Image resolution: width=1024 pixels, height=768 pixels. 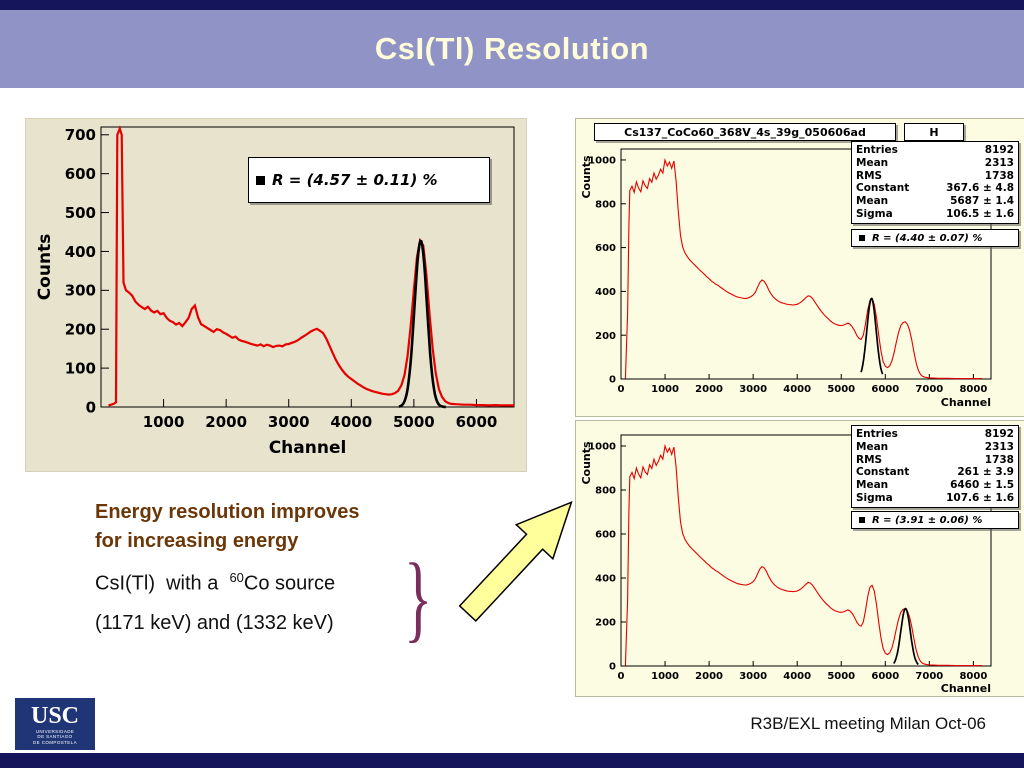 I want to click on fit-result-legend: R = (3.91 ± 0.06) %, so click(x=935, y=520).